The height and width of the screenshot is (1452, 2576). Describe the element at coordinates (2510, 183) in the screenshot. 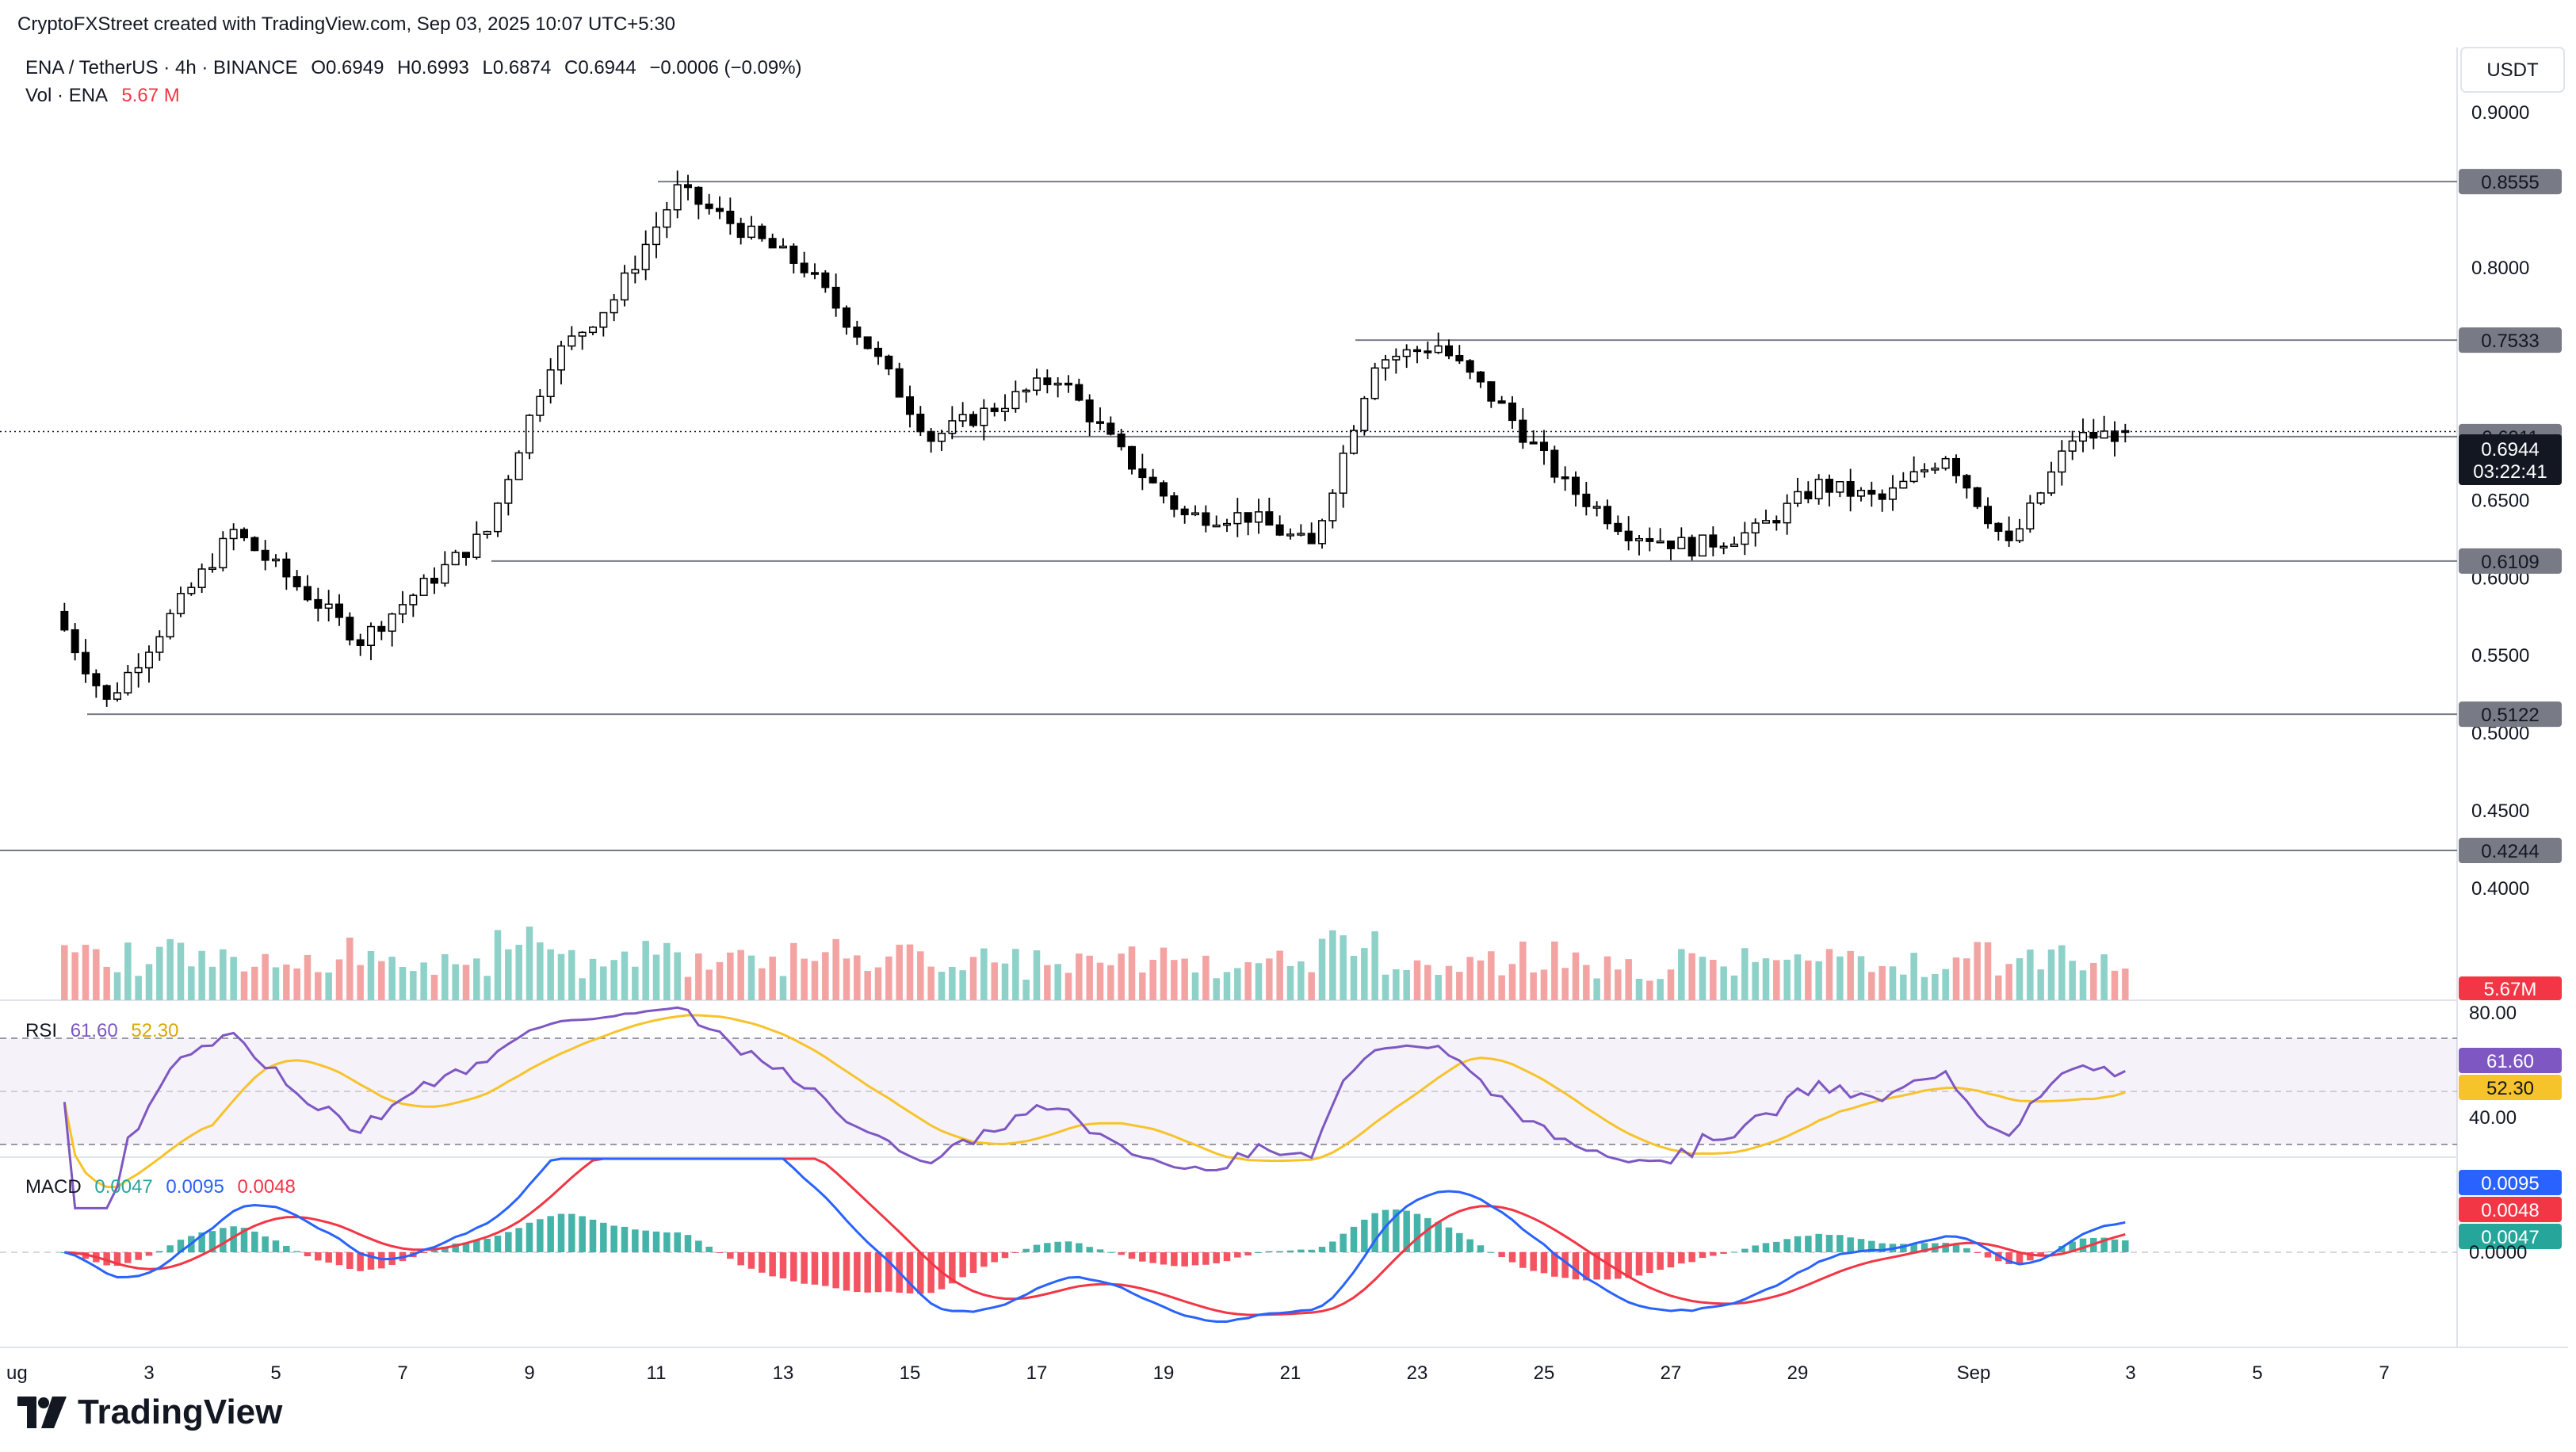

I see `level-label: 0.8555` at that location.